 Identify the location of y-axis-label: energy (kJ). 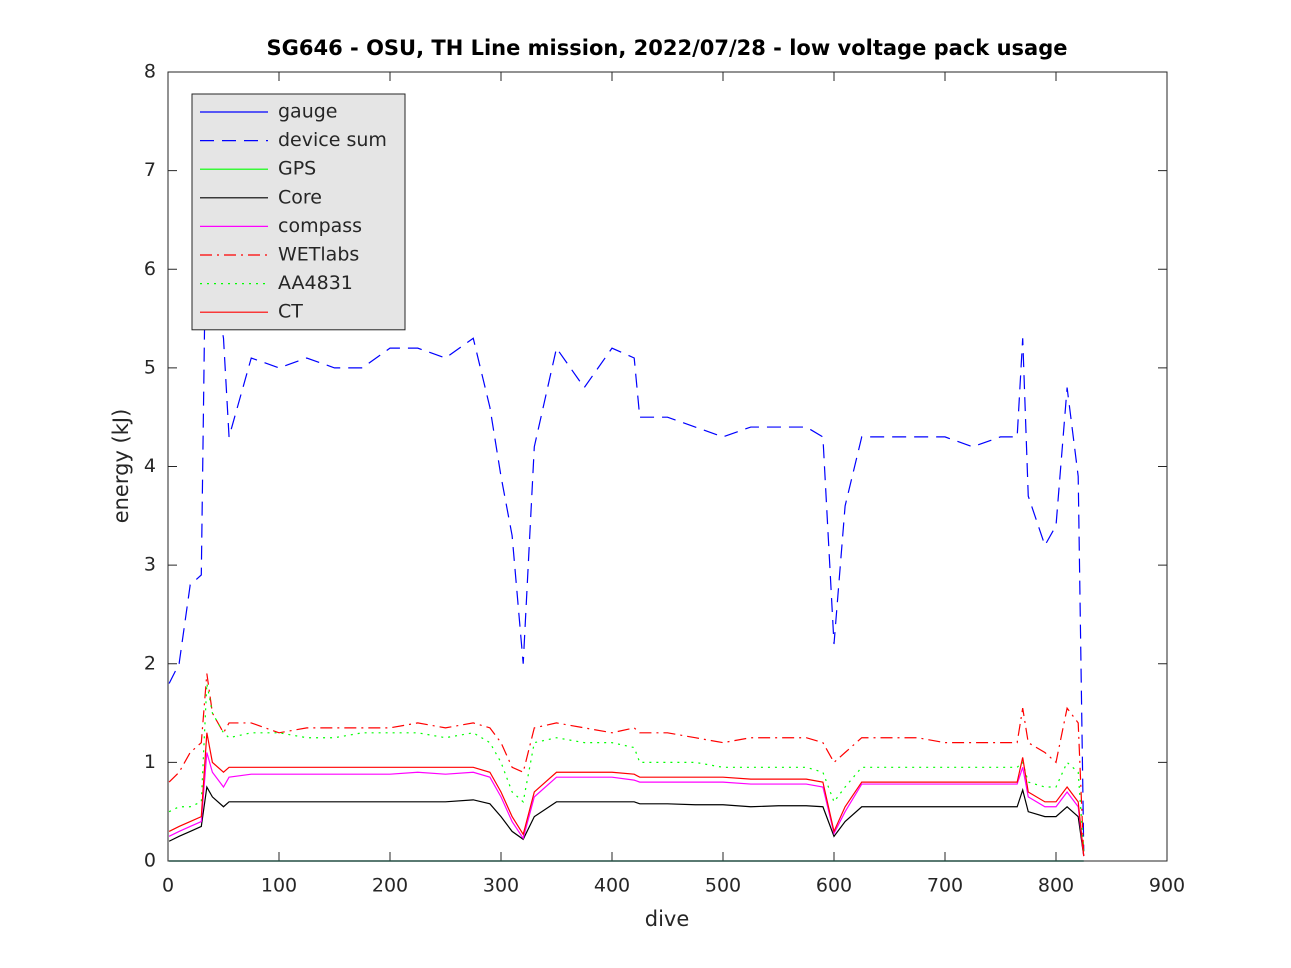
(121, 466).